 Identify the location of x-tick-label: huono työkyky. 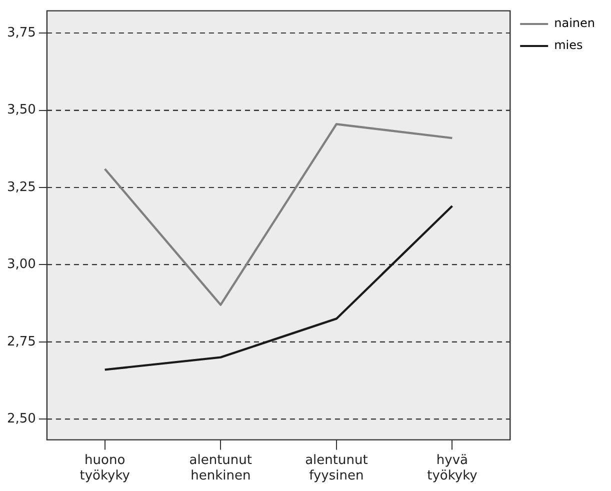
(105, 468).